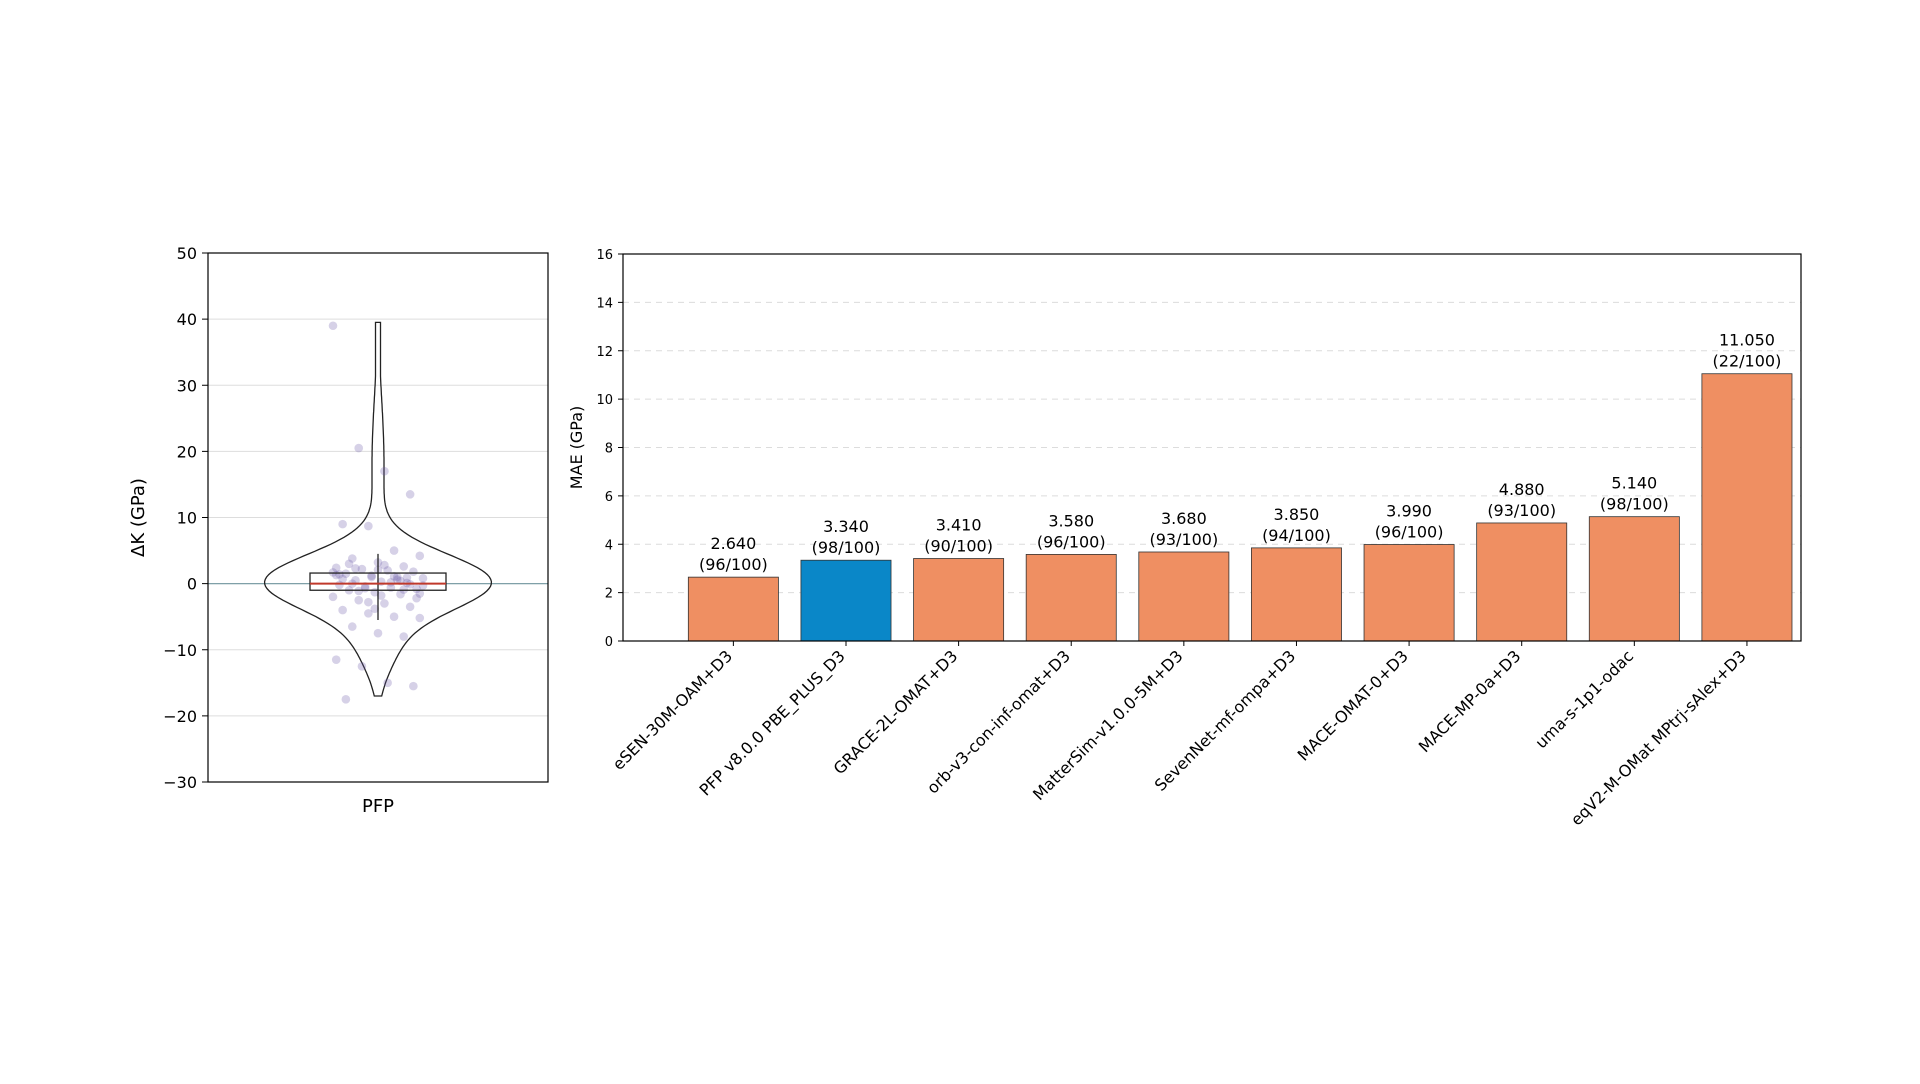 The width and height of the screenshot is (1920, 1084). Describe the element at coordinates (1071, 520) in the screenshot. I see `bar-value-label: 3.580` at that location.